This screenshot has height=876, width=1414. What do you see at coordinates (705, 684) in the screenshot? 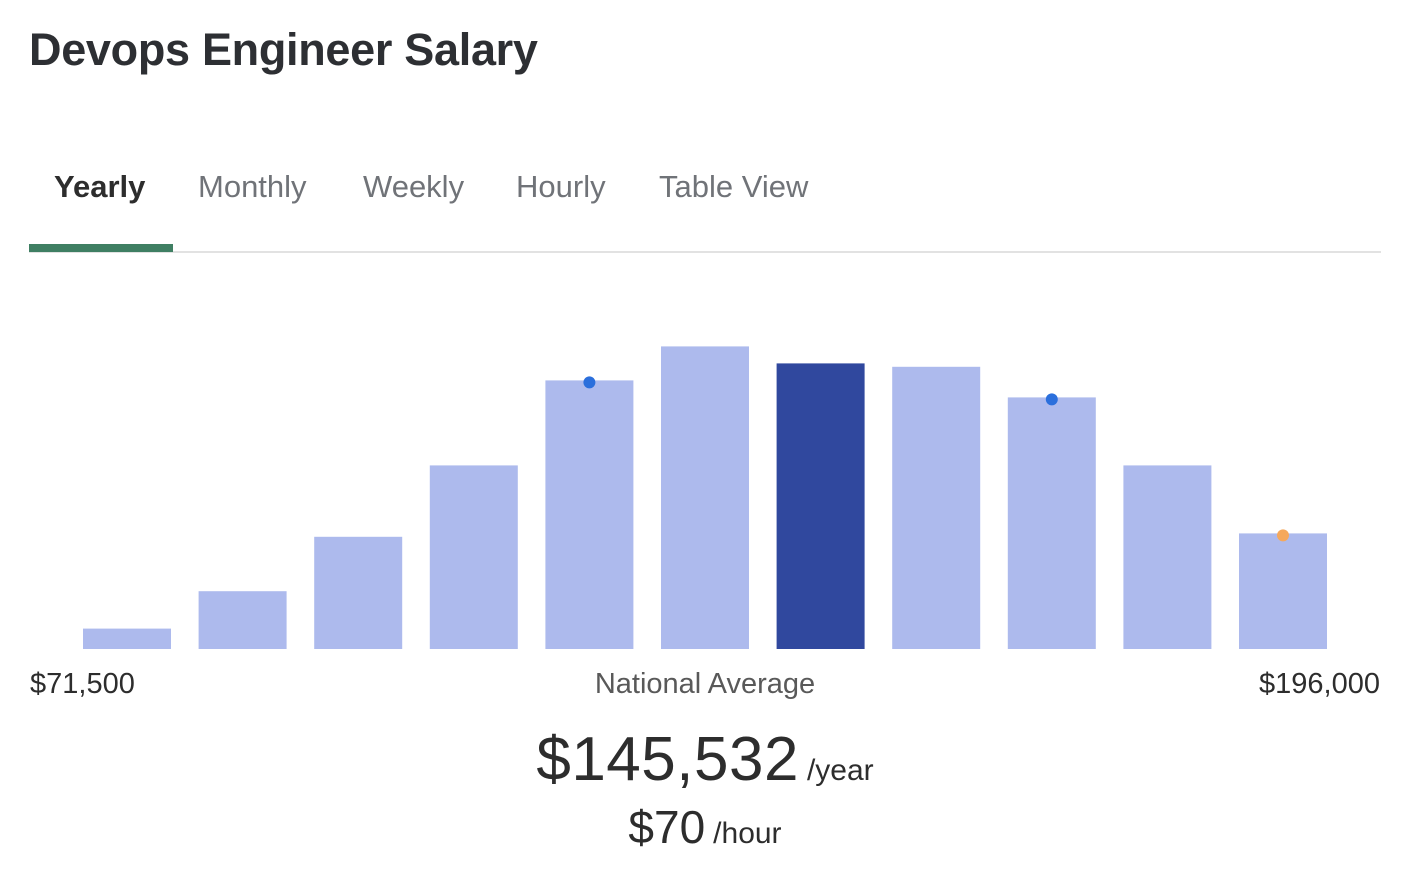
I see `national-average-label: National Average` at bounding box center [705, 684].